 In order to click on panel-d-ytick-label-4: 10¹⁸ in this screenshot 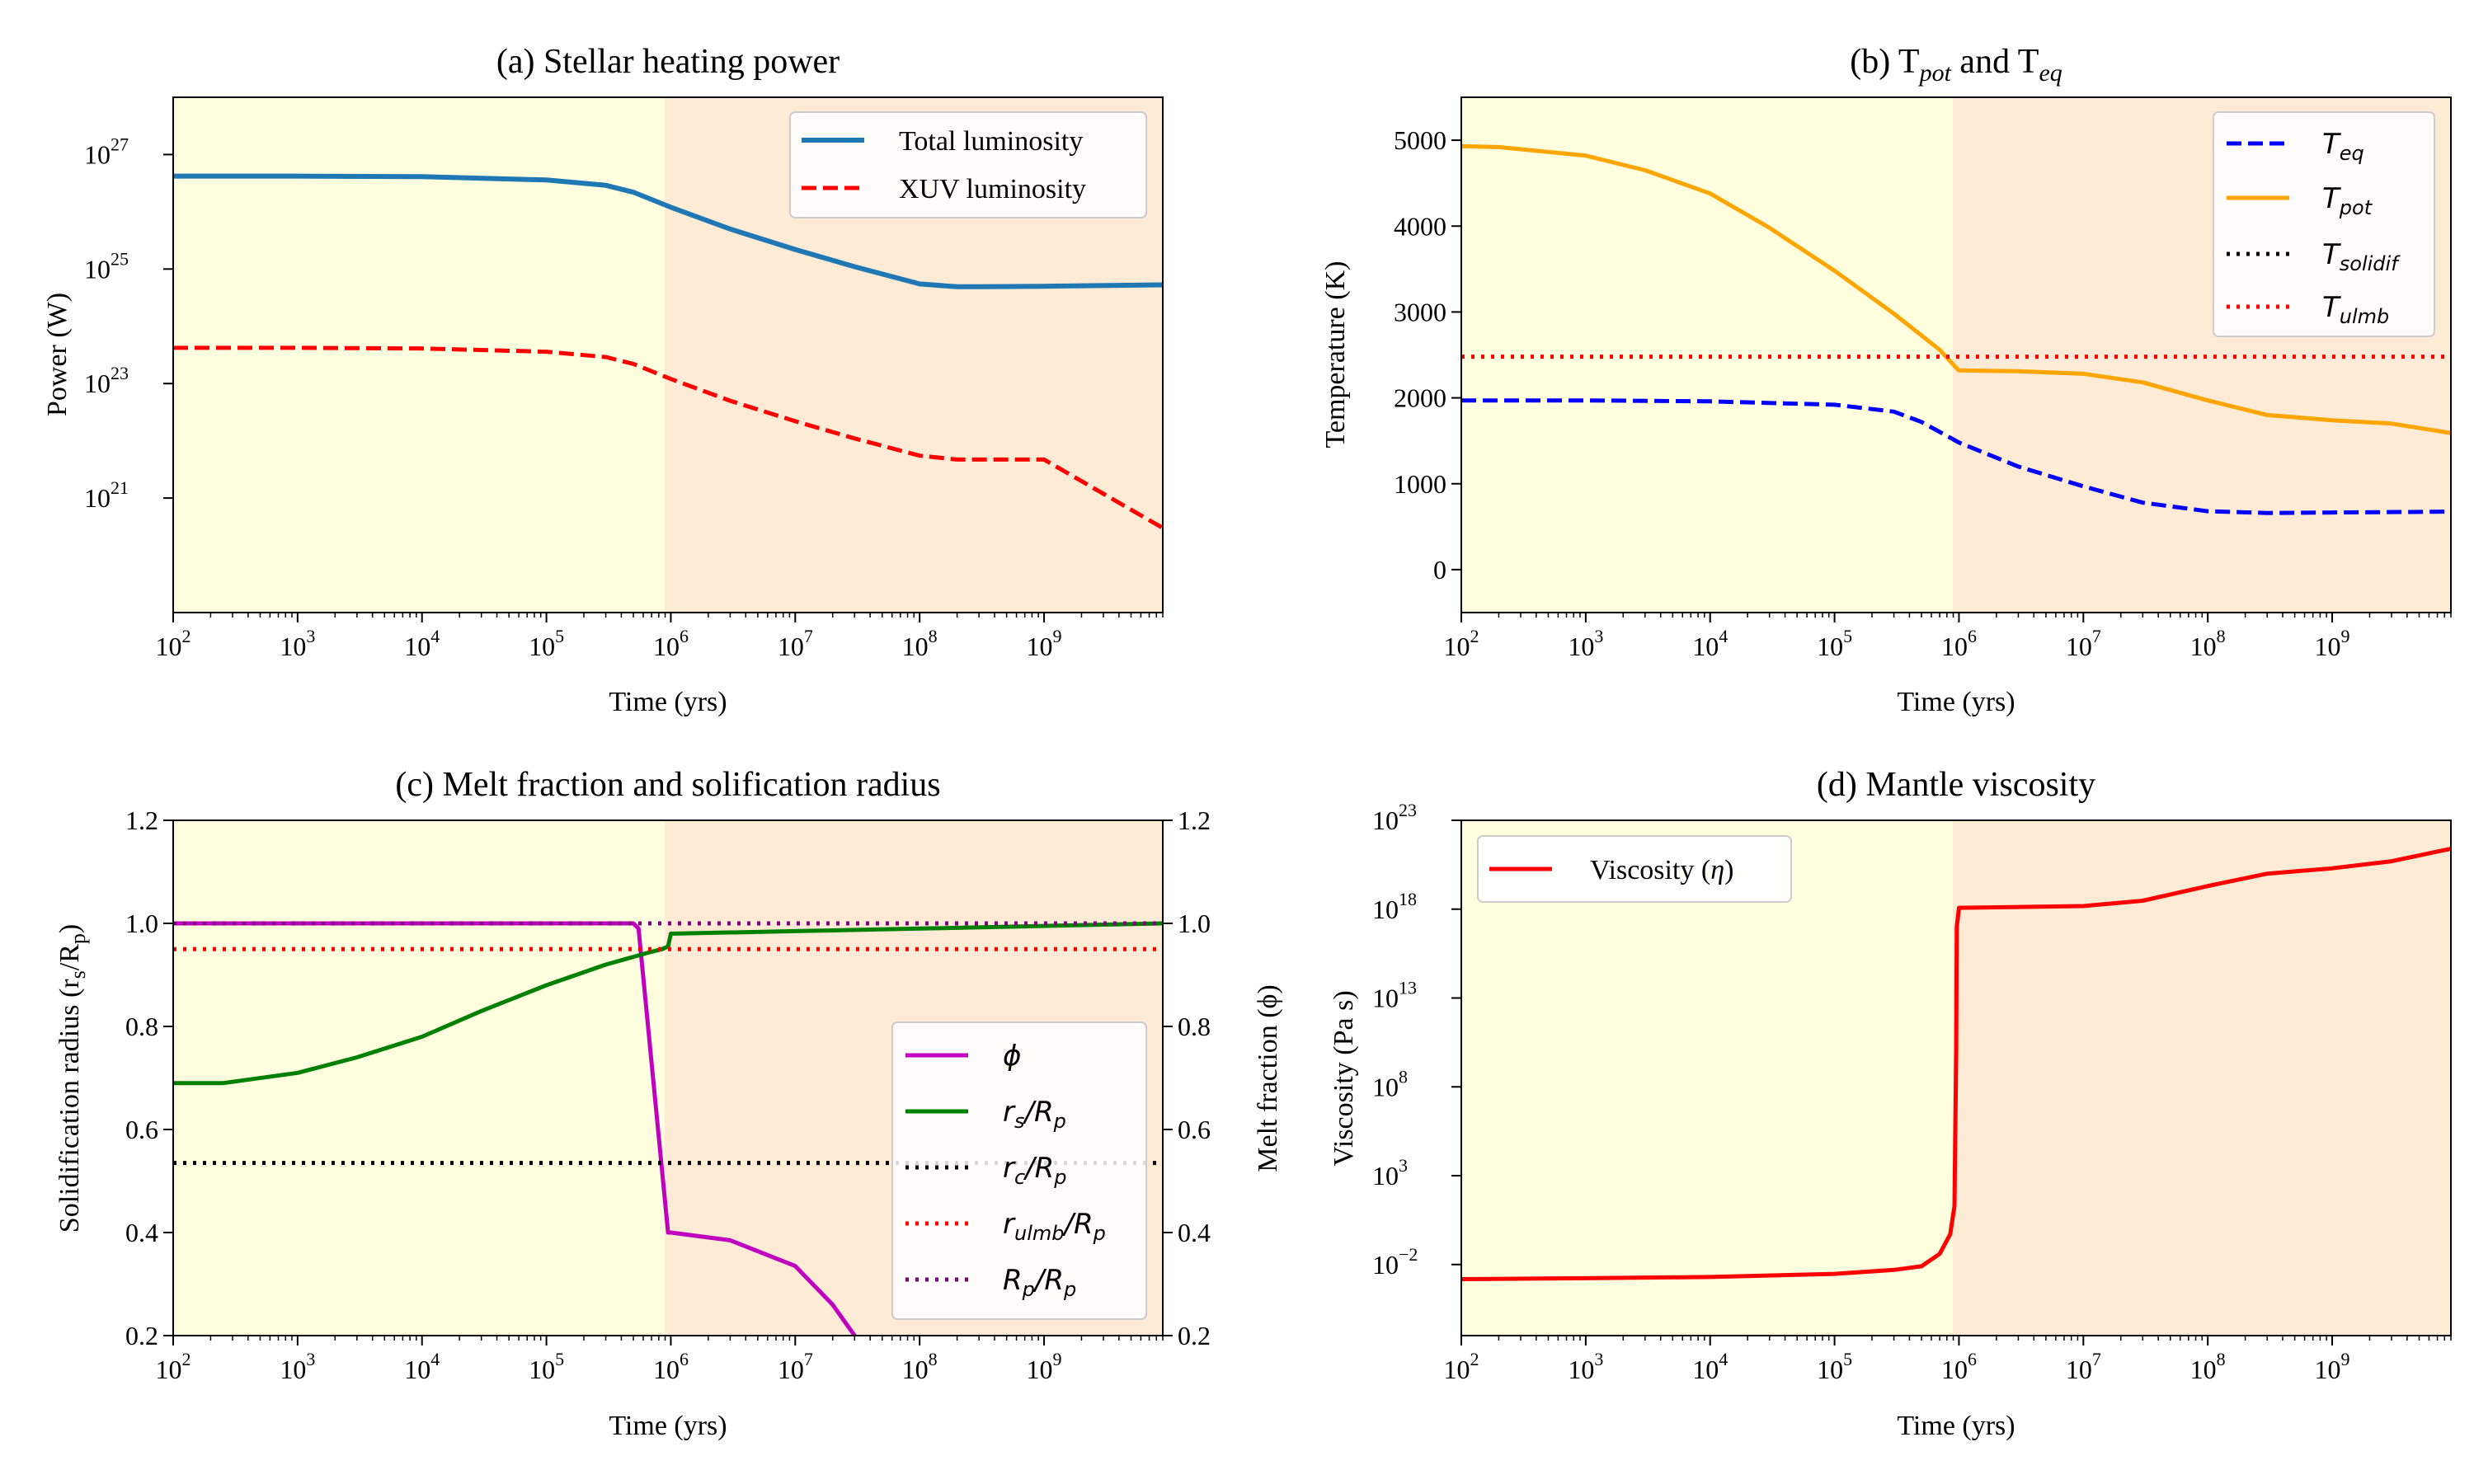, I will do `click(1394, 906)`.